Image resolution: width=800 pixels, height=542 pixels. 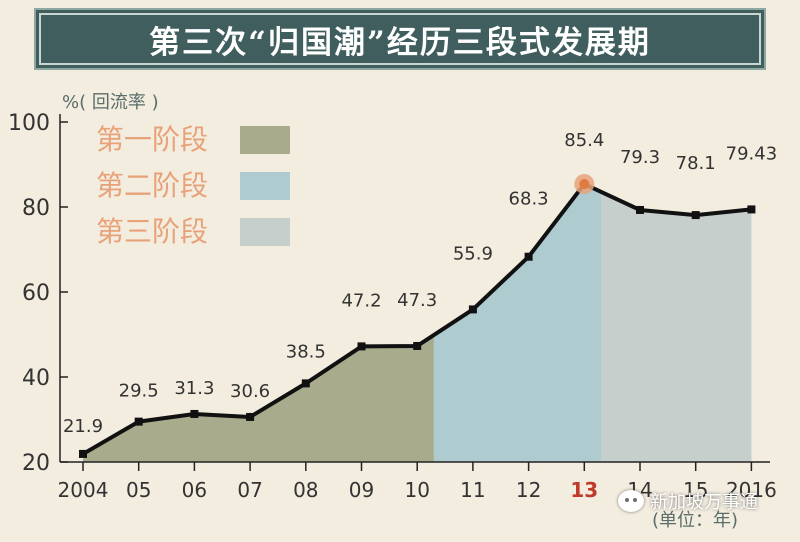 What do you see at coordinates (361, 490) in the screenshot?
I see `x-tick-label: 09` at bounding box center [361, 490].